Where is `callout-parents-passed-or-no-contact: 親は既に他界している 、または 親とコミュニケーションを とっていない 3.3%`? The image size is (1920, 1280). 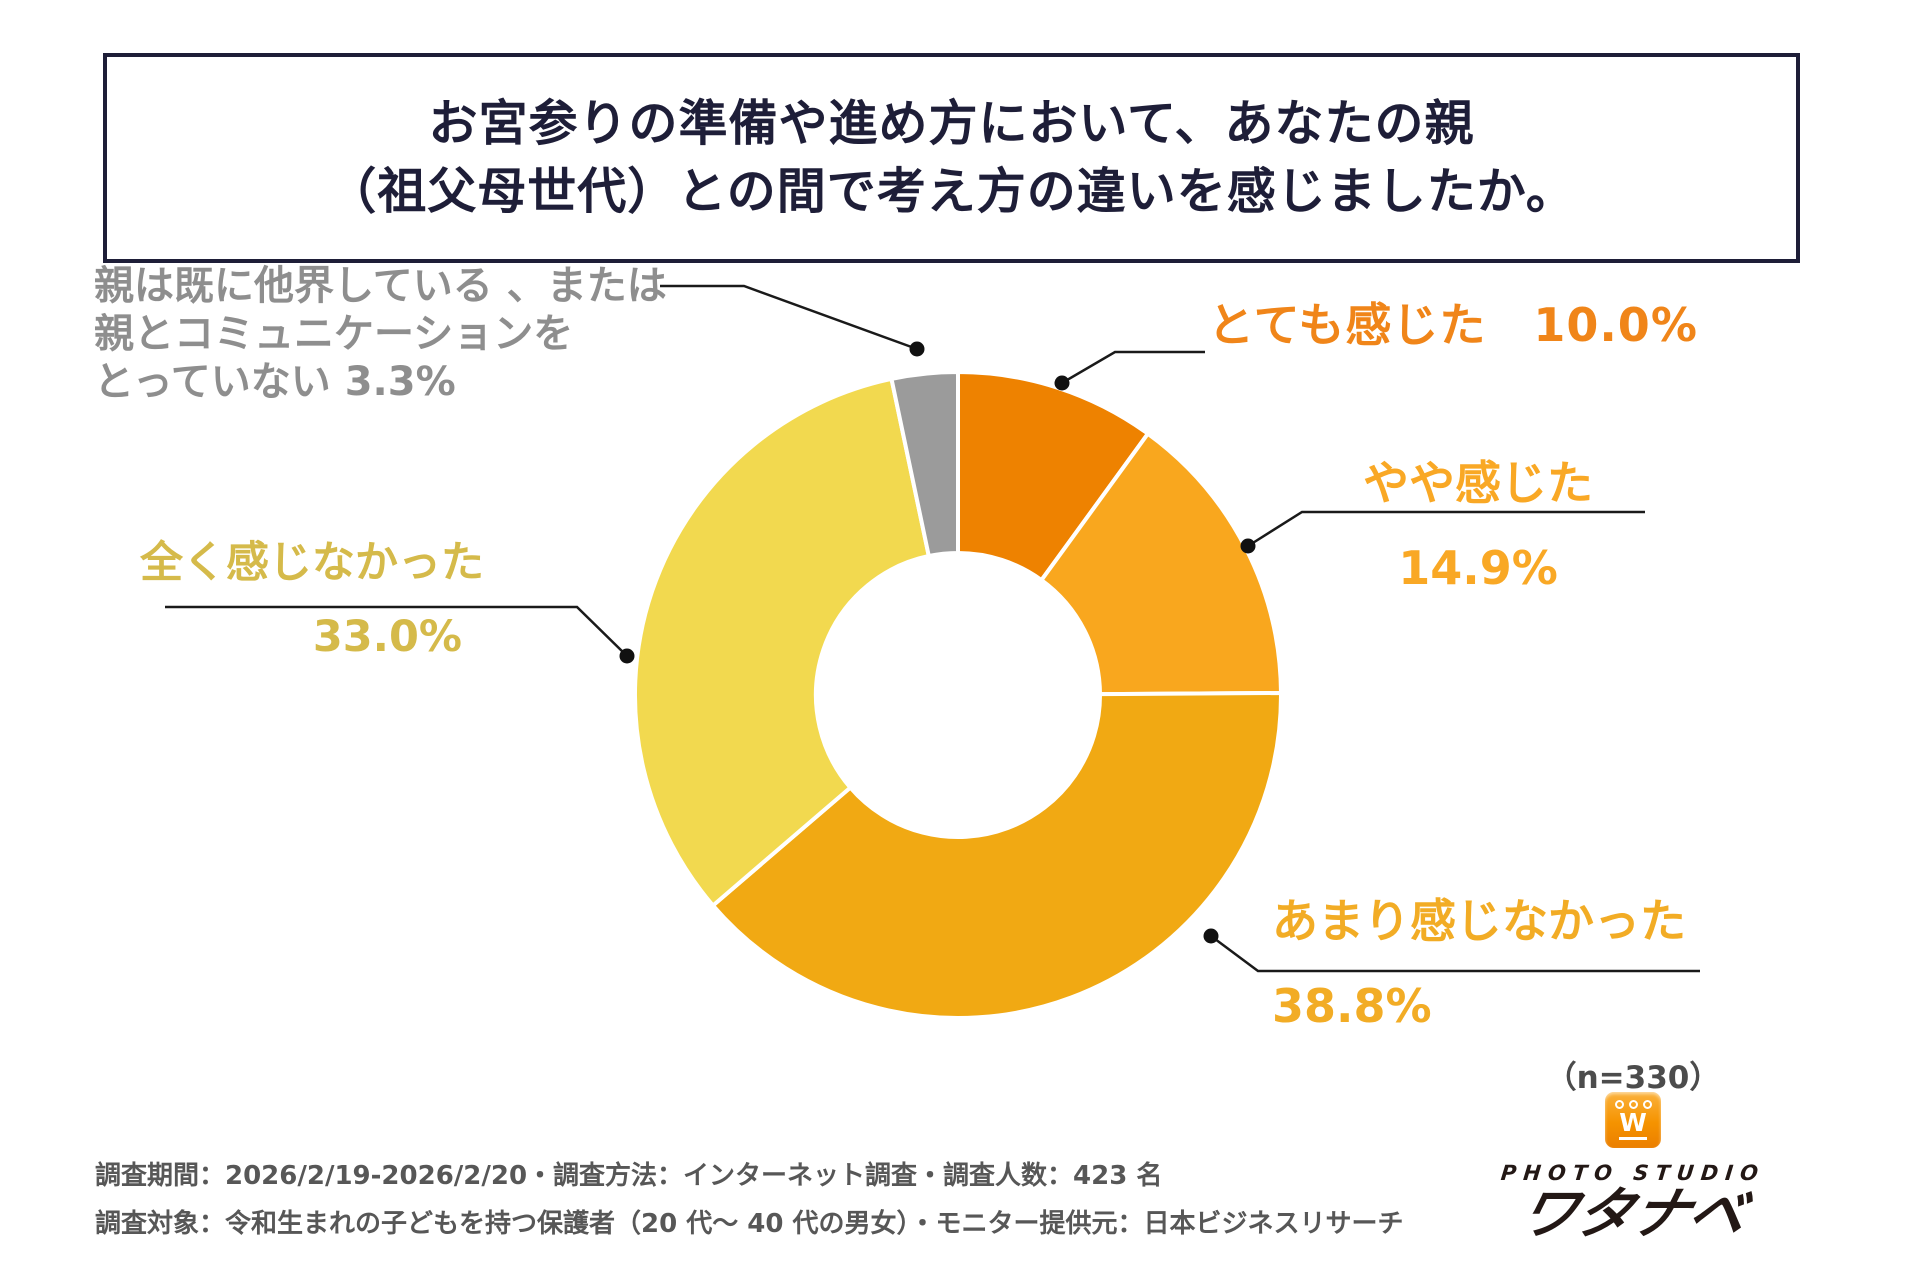 callout-parents-passed-or-no-contact: 親は既に他界している 、または 親とコミュニケーションを とっていない 3.3% is located at coordinates (380, 334).